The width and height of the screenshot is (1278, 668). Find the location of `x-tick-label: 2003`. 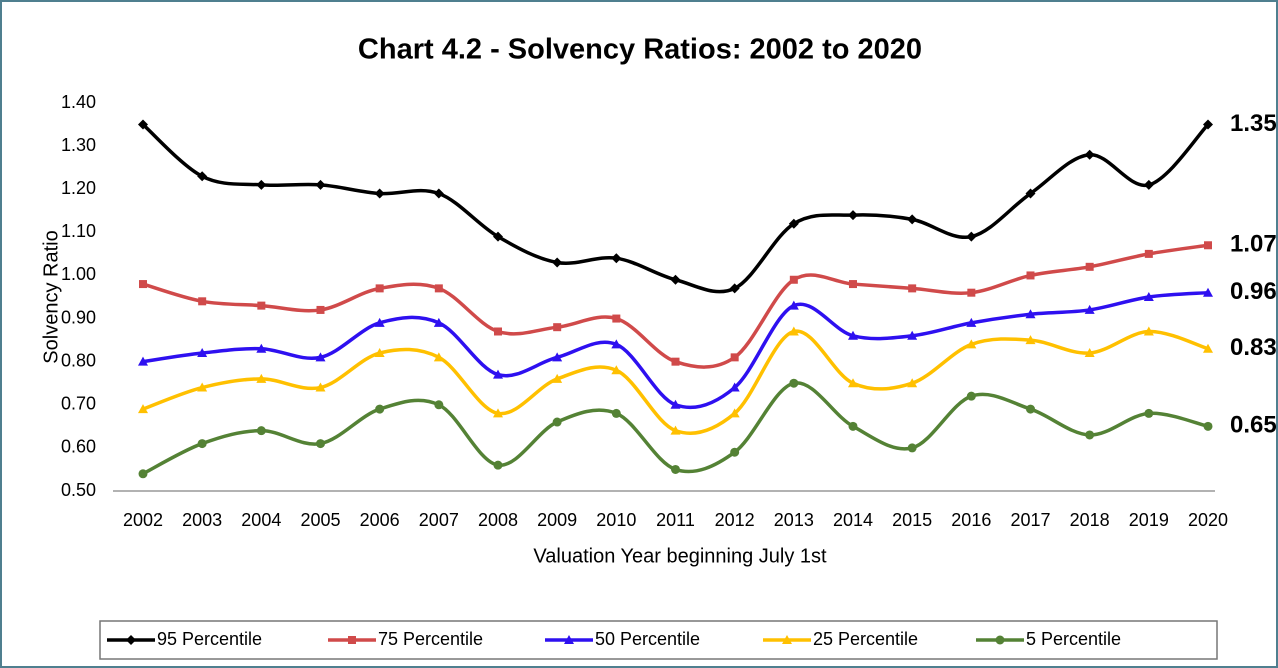

x-tick-label: 2003 is located at coordinates (202, 520).